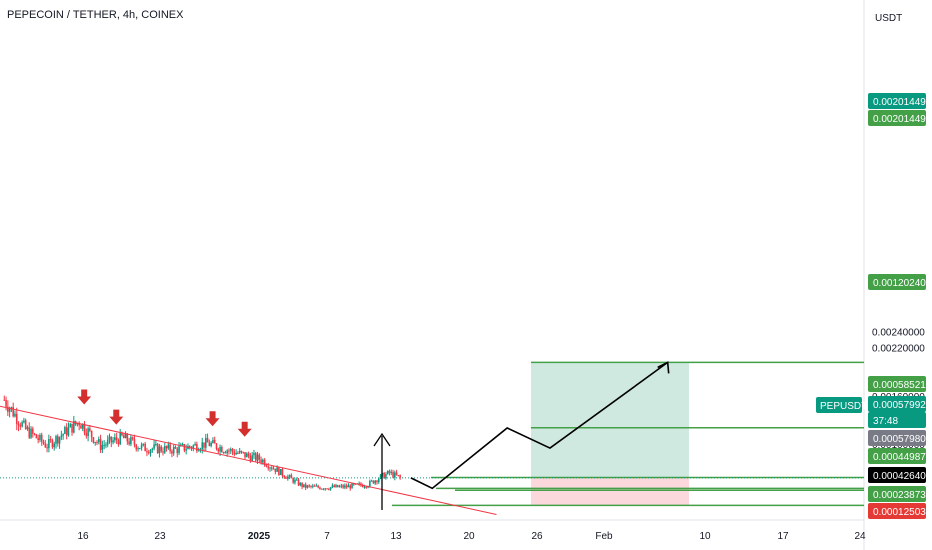 The height and width of the screenshot is (550, 932). I want to click on time-tick-label: Feb, so click(604, 536).